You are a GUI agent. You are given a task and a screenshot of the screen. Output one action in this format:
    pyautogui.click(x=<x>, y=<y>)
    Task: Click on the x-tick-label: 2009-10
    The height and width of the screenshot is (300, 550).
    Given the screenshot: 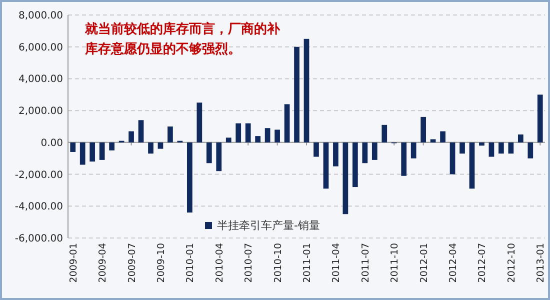 What is the action you would take?
    pyautogui.click(x=161, y=263)
    